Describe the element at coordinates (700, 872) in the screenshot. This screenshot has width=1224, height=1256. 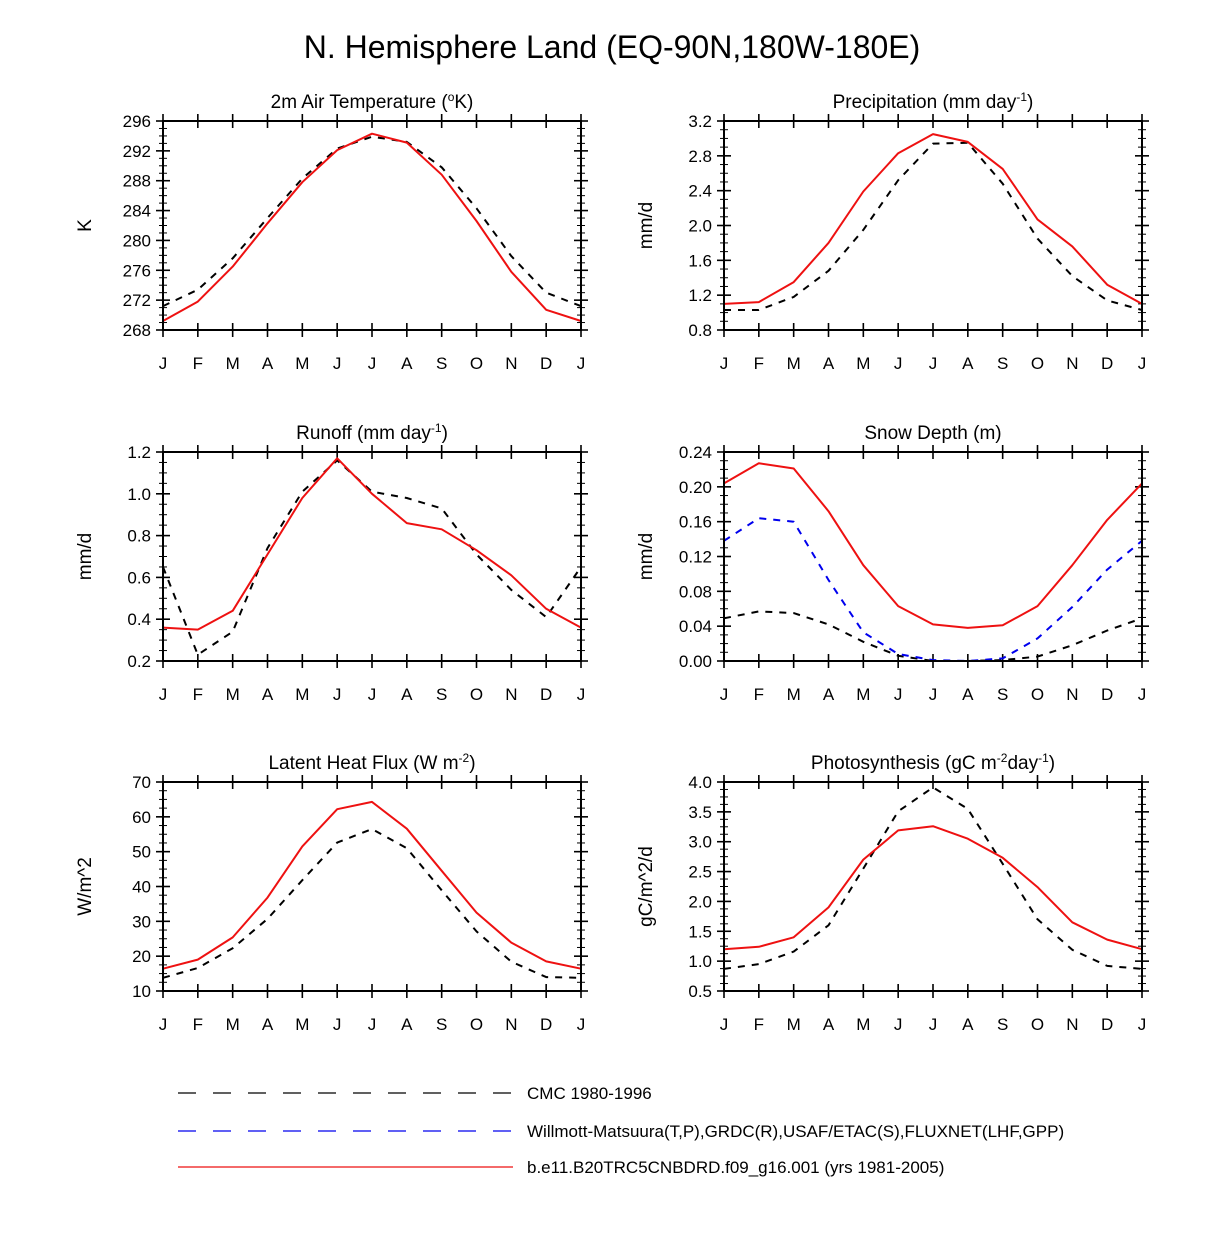
I see `y-tick-label: 2.5` at that location.